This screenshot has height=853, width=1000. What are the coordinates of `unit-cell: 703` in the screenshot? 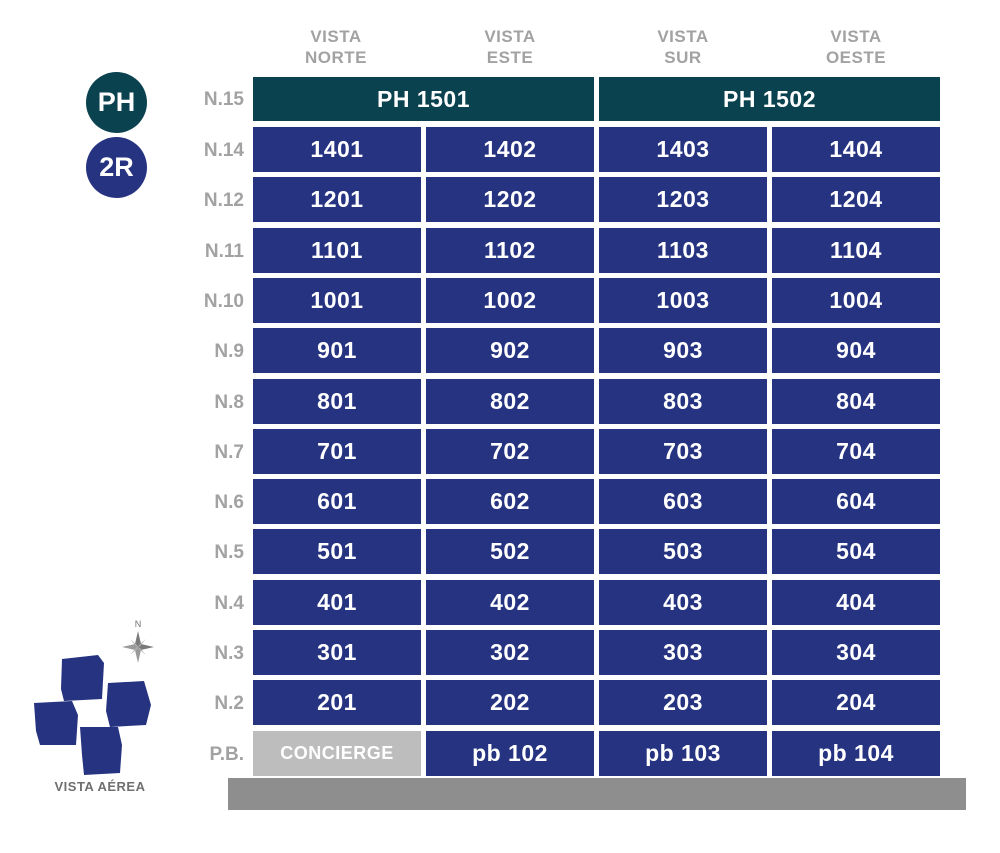 It's located at (683, 451).